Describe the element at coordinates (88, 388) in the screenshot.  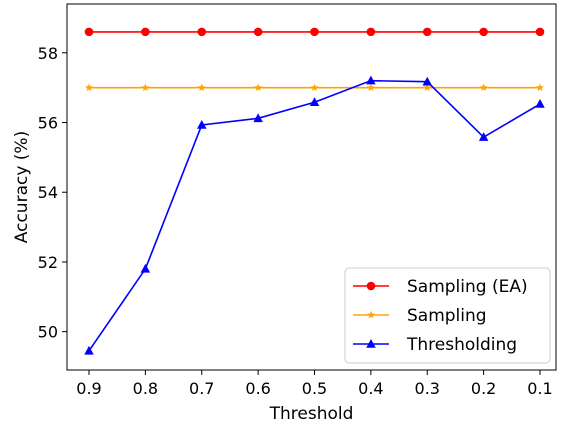
I see `x-tick-label: 0.9` at that location.